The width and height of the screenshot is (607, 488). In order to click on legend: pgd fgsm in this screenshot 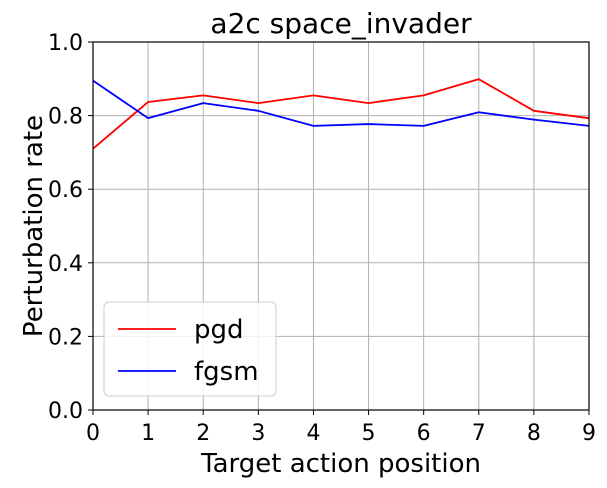, I will do `click(190, 349)`.